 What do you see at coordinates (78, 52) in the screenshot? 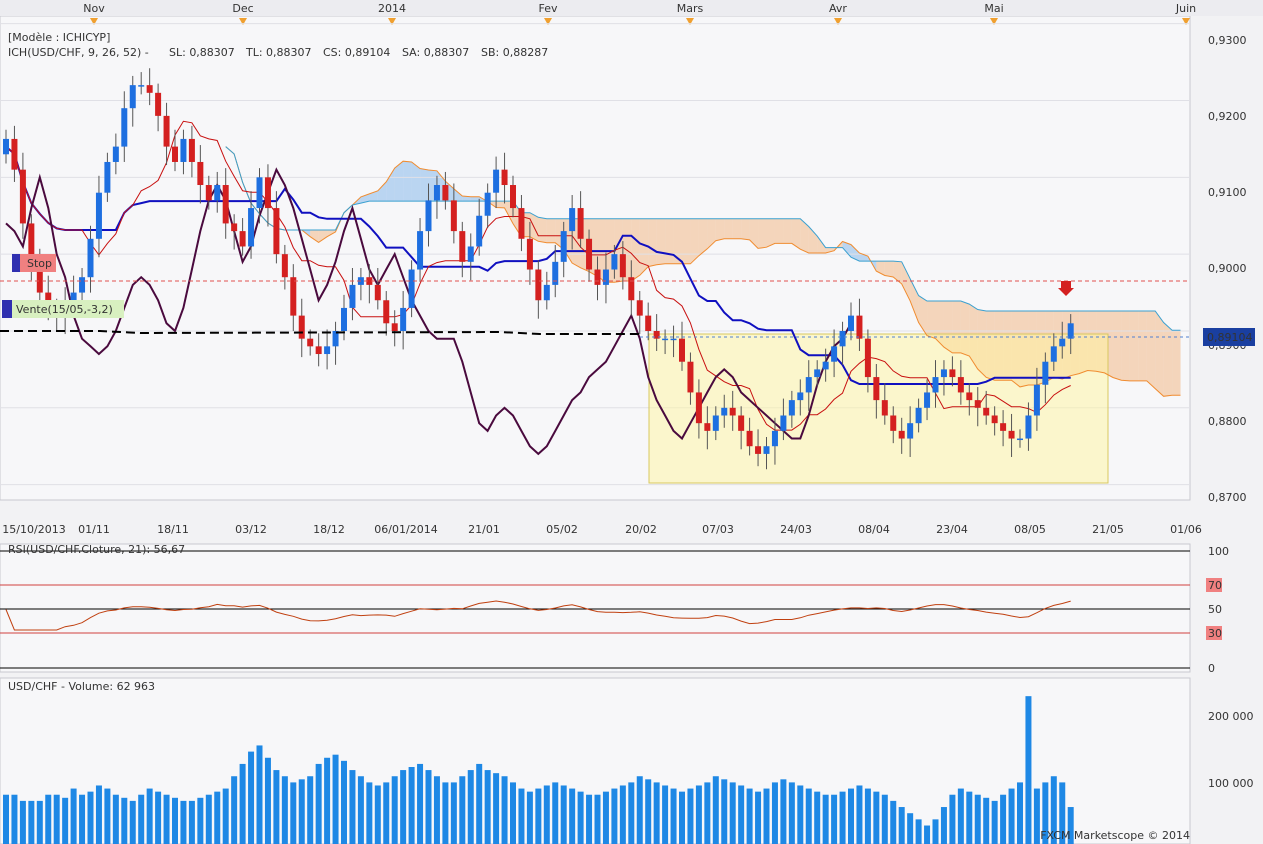
I see `legend-ich: ICH(USD/CHF, 9, 26, 52) -` at bounding box center [78, 52].